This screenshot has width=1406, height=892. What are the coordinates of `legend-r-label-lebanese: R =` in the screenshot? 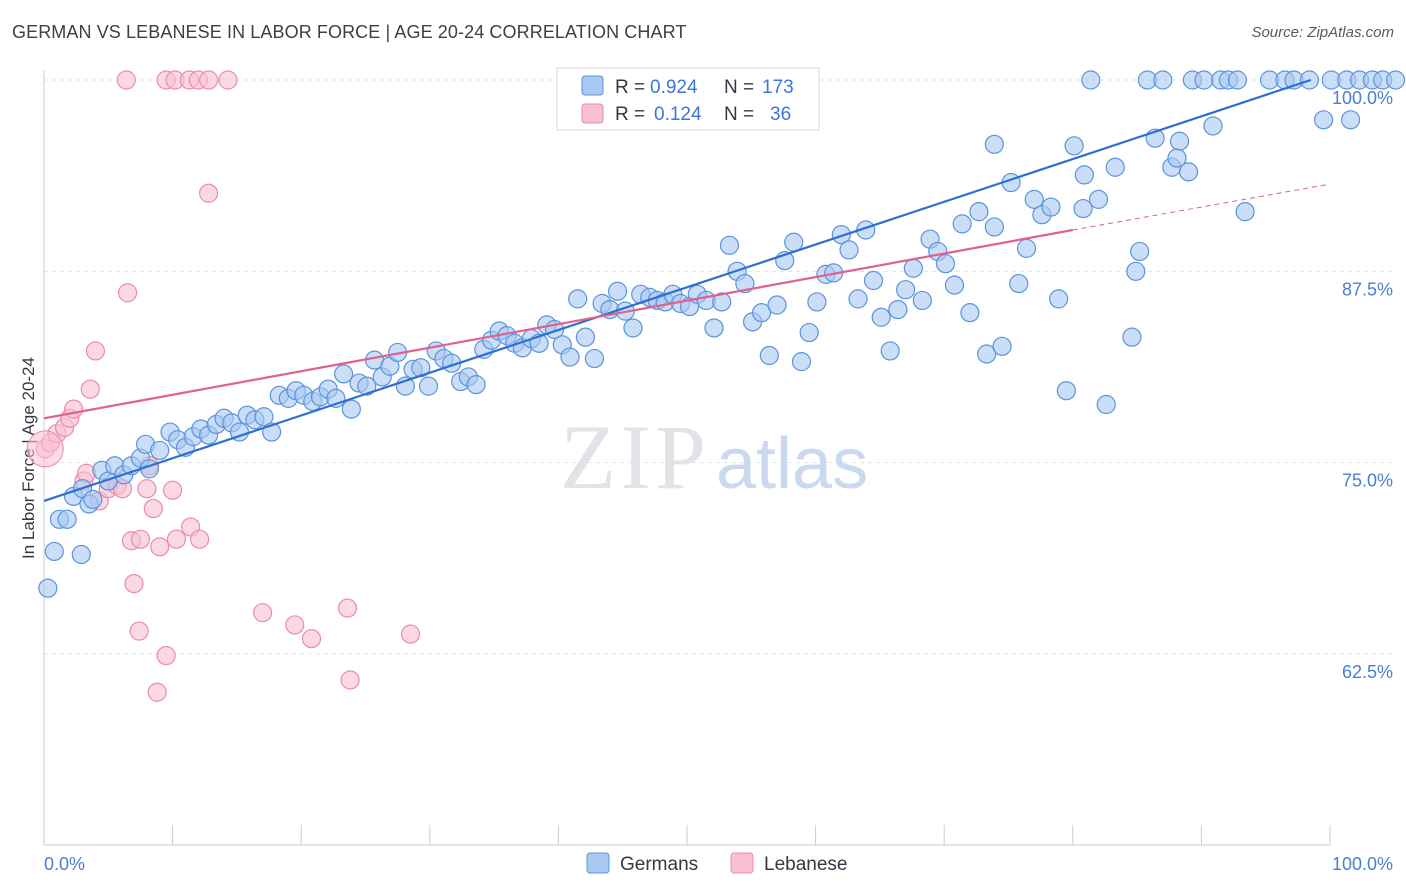 It's located at (630, 114).